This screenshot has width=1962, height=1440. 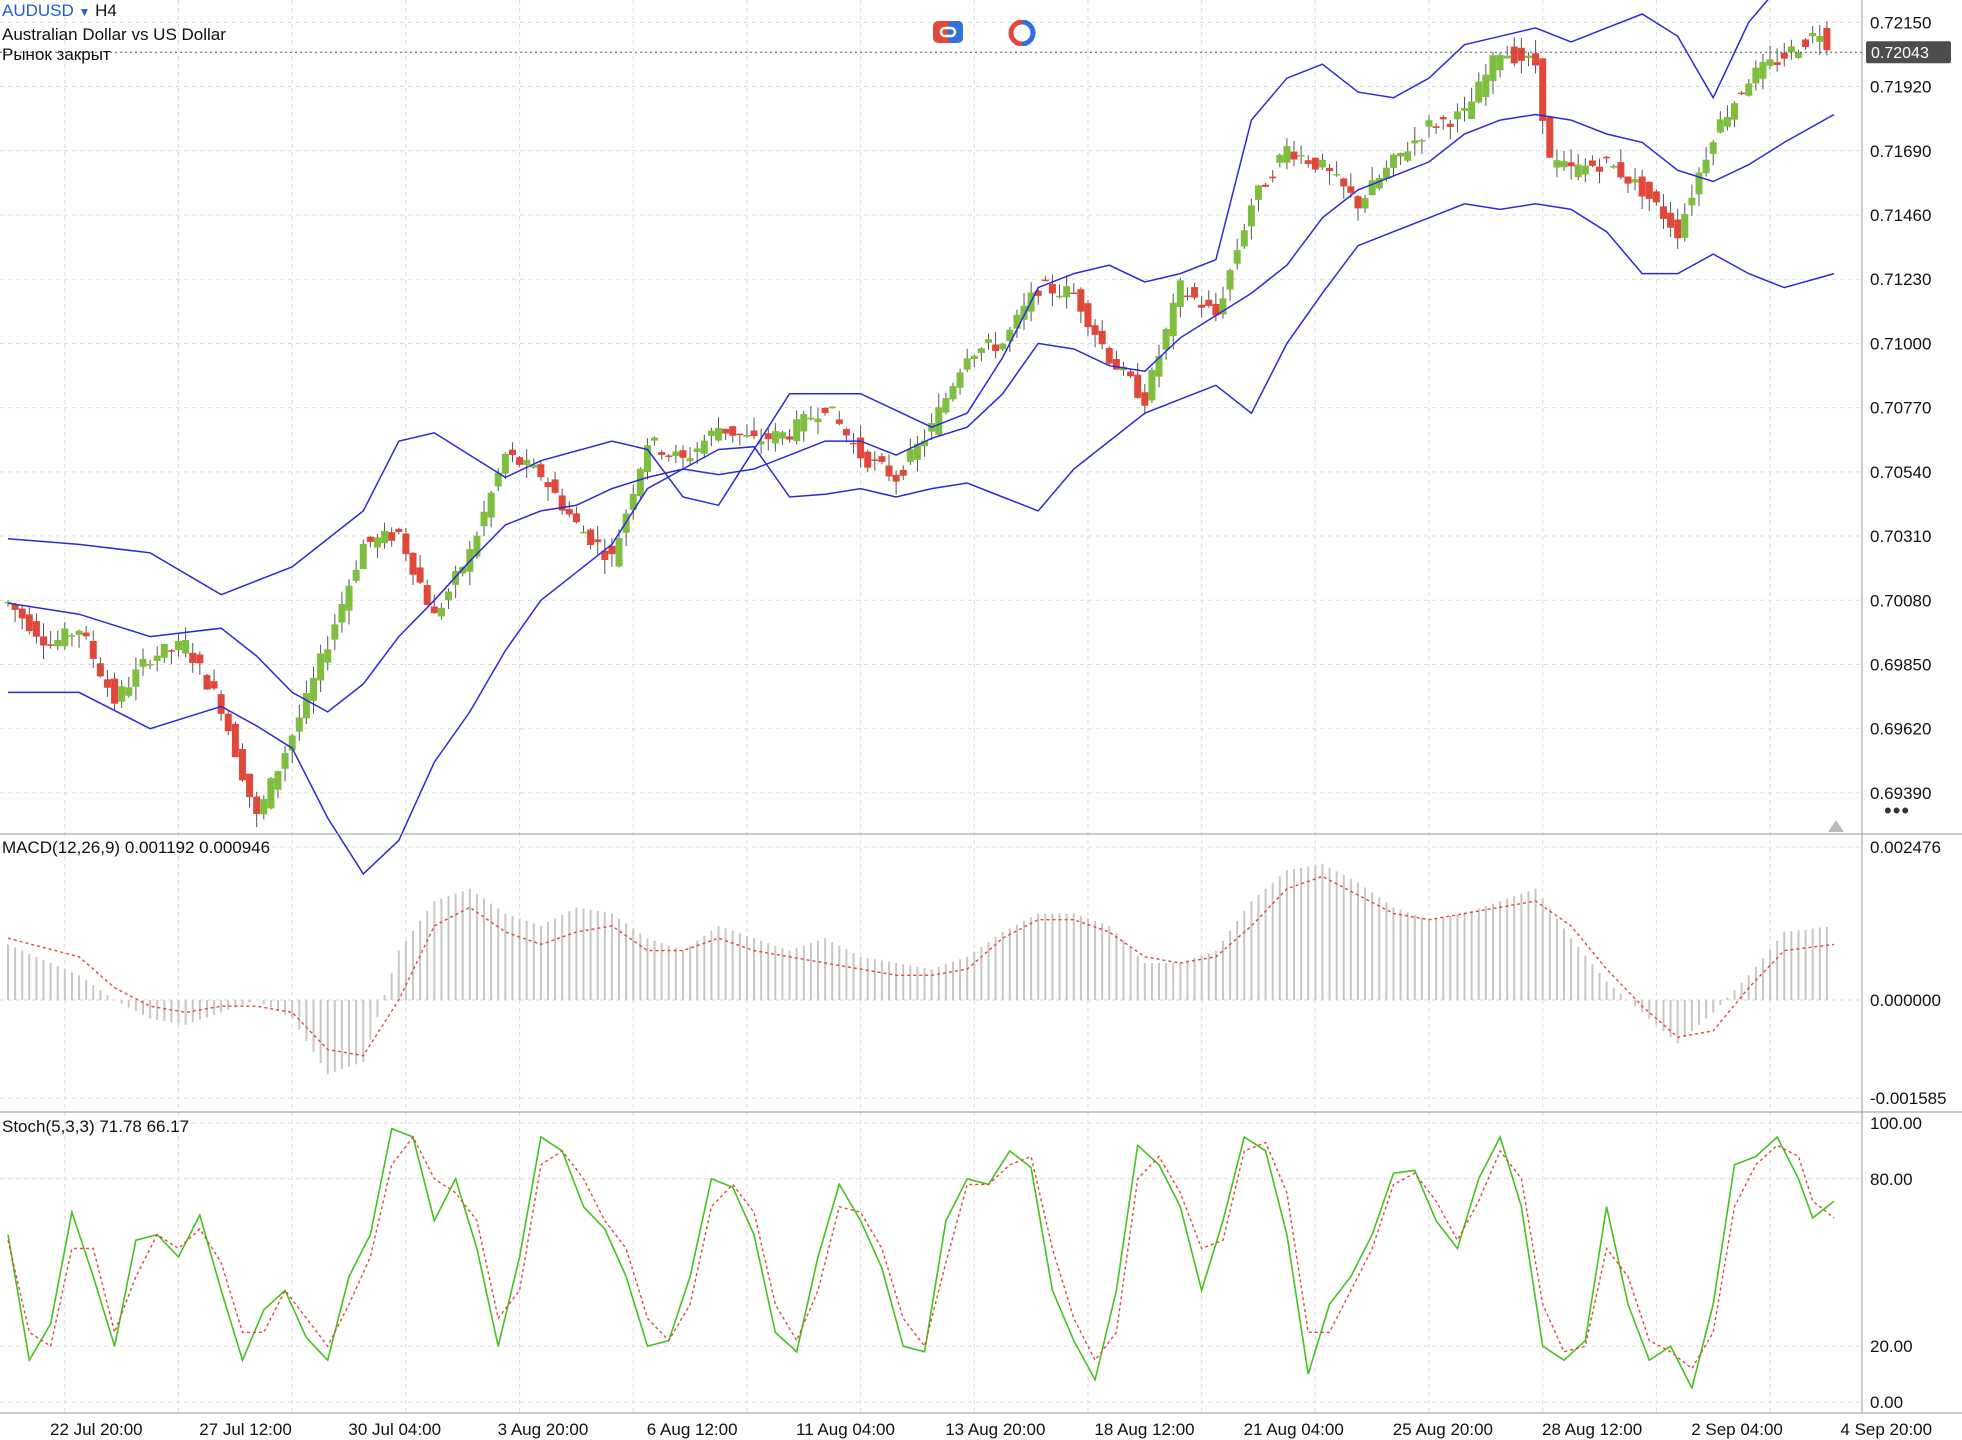 I want to click on price-axis-label: 0.71460, so click(x=1900, y=215).